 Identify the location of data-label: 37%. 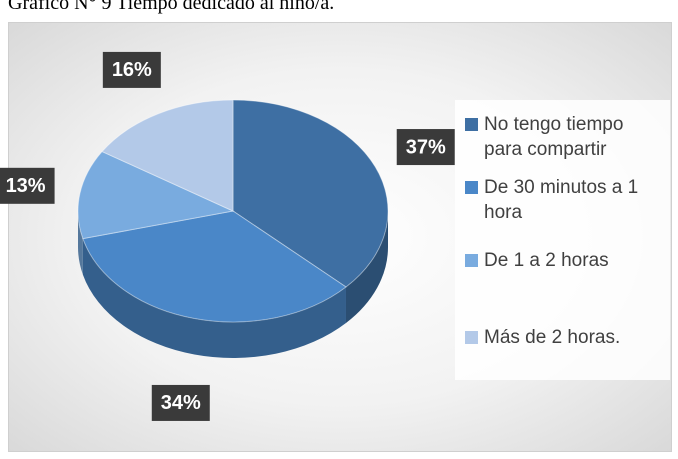
(426, 147).